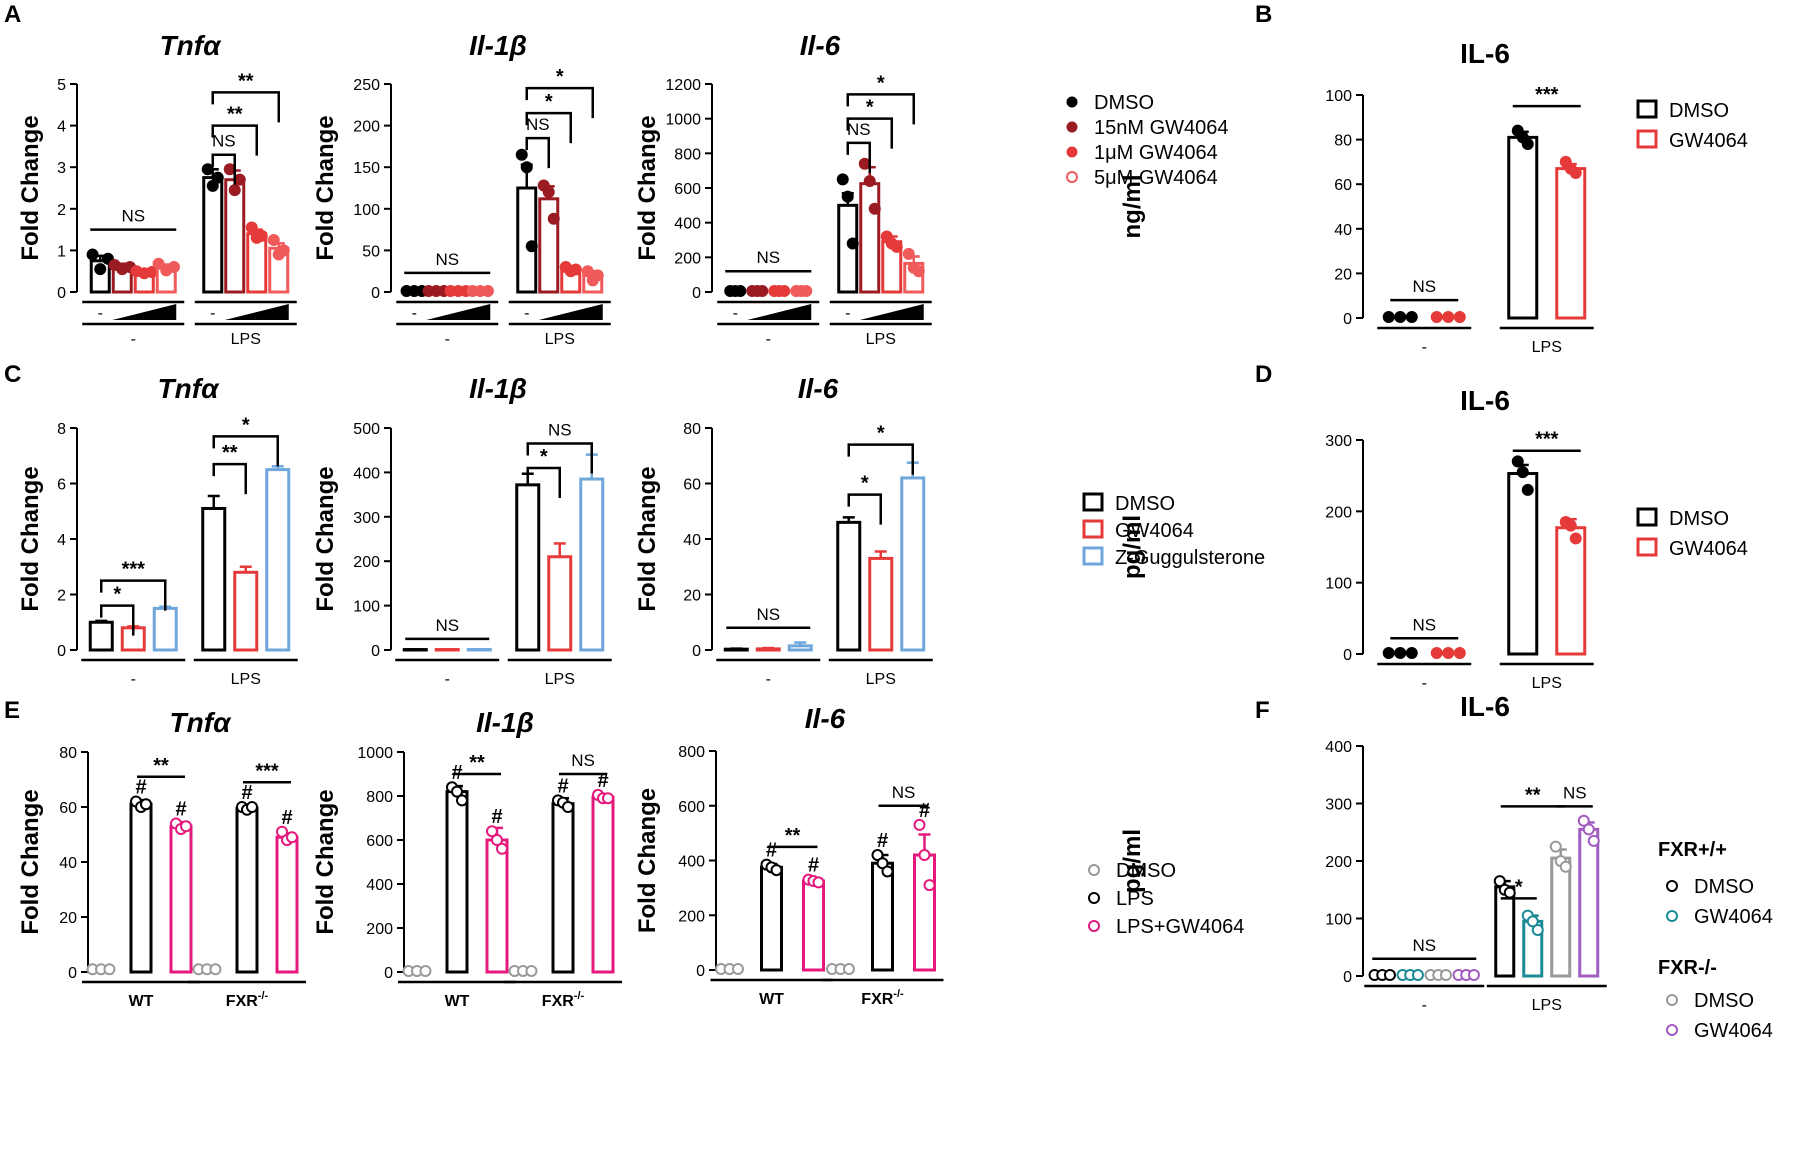  What do you see at coordinates (683, 120) in the screenshot?
I see `y-tick-label: 1000` at bounding box center [683, 120].